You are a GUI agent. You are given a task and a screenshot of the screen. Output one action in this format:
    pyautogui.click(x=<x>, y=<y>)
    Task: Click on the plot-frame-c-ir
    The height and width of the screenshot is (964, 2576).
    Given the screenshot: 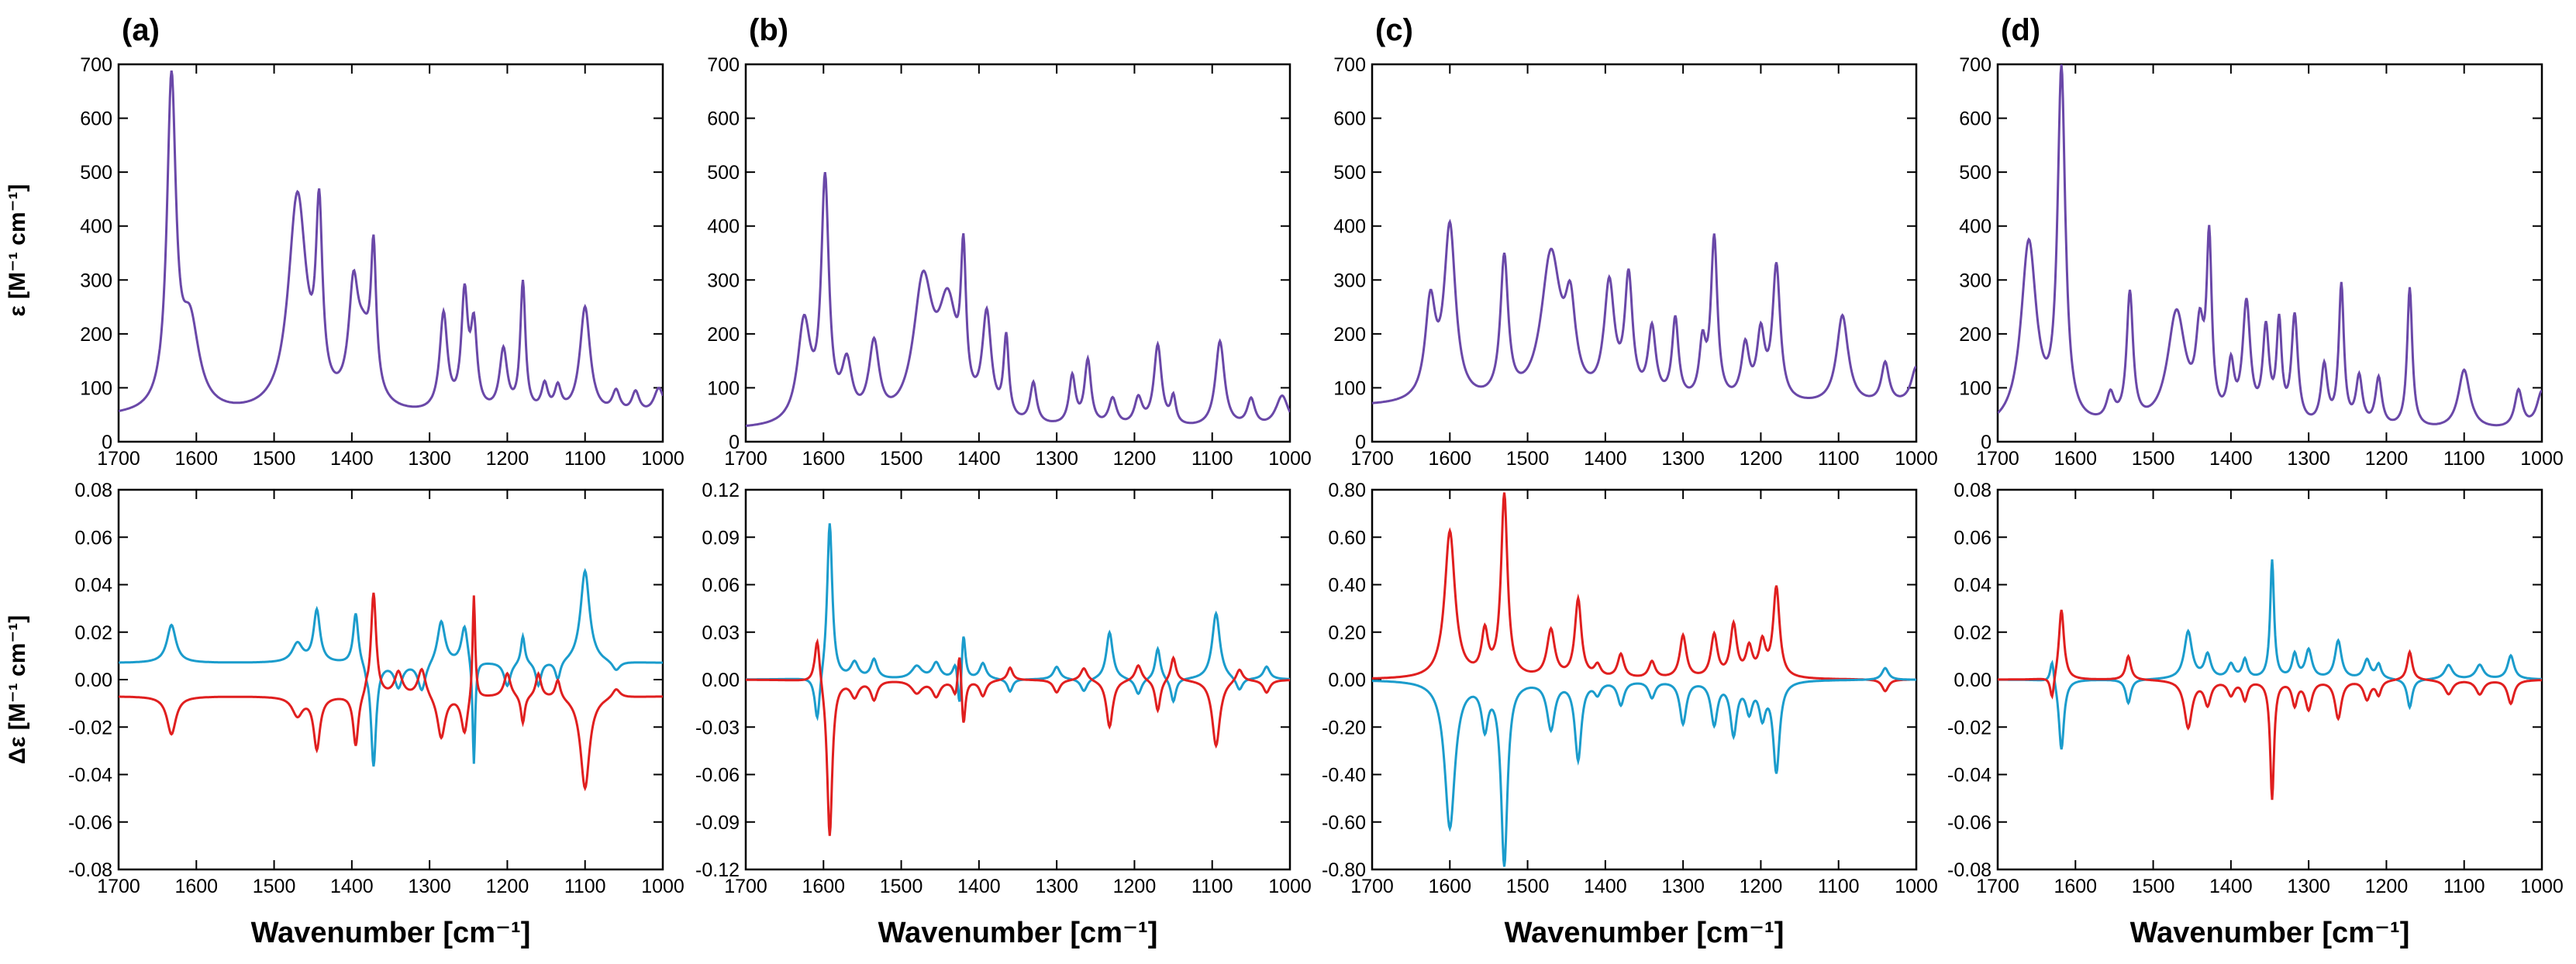 What is the action you would take?
    pyautogui.click(x=1644, y=253)
    